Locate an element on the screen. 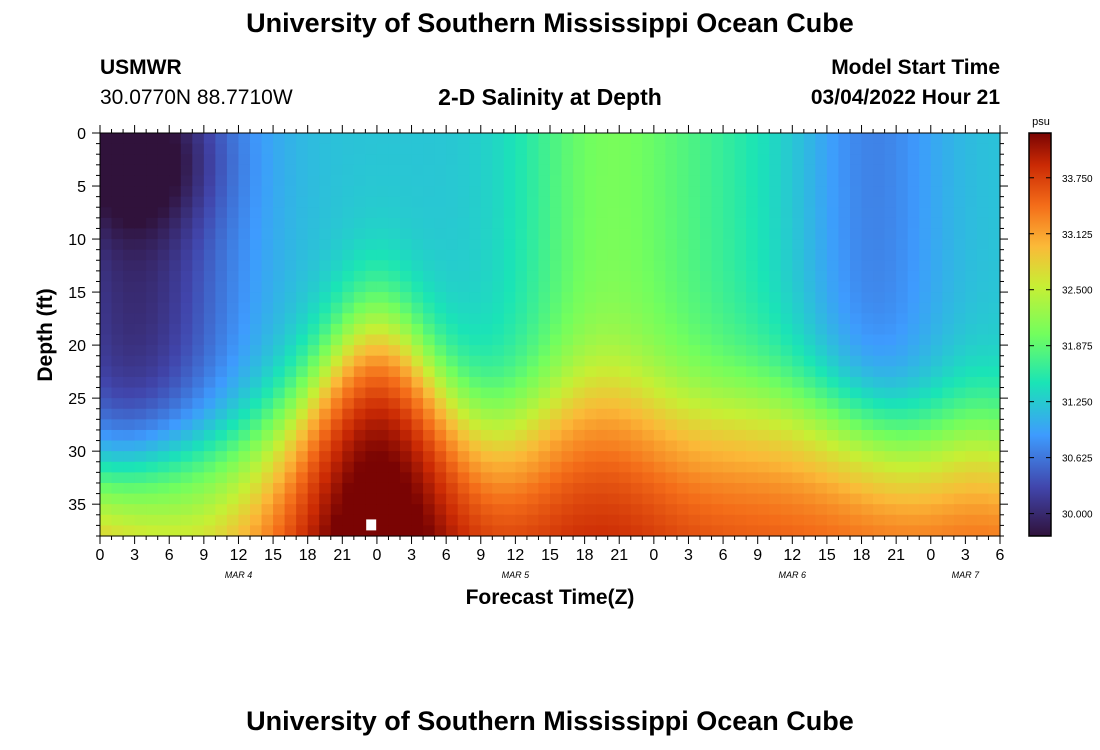  model-start-label: Model Start Time is located at coordinates (915, 67).